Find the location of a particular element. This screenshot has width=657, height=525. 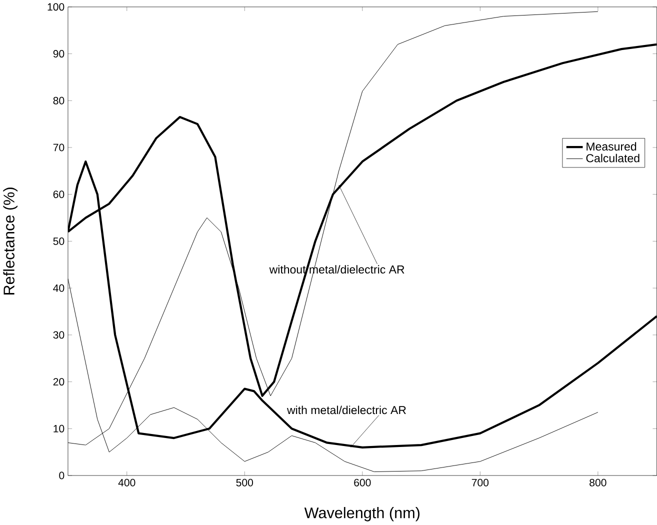

x-tick-label: 600 is located at coordinates (362, 483).